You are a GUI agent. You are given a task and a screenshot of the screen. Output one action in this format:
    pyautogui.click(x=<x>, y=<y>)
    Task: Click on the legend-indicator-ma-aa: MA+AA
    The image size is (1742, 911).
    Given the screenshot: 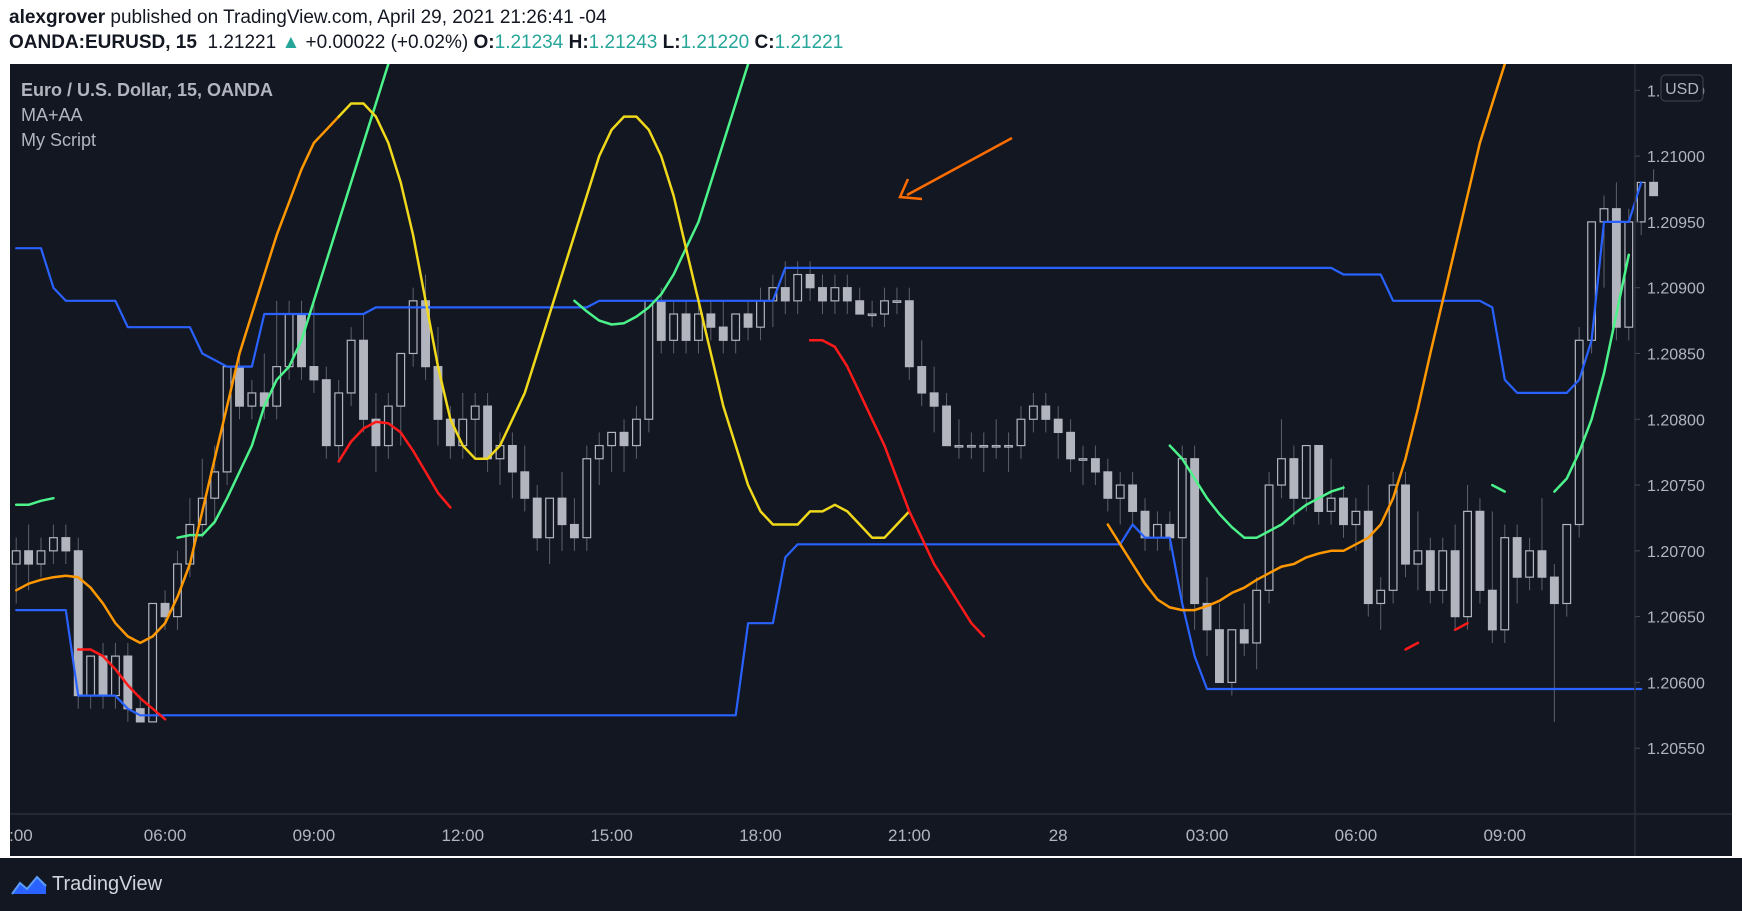 What is the action you would take?
    pyautogui.click(x=52, y=115)
    